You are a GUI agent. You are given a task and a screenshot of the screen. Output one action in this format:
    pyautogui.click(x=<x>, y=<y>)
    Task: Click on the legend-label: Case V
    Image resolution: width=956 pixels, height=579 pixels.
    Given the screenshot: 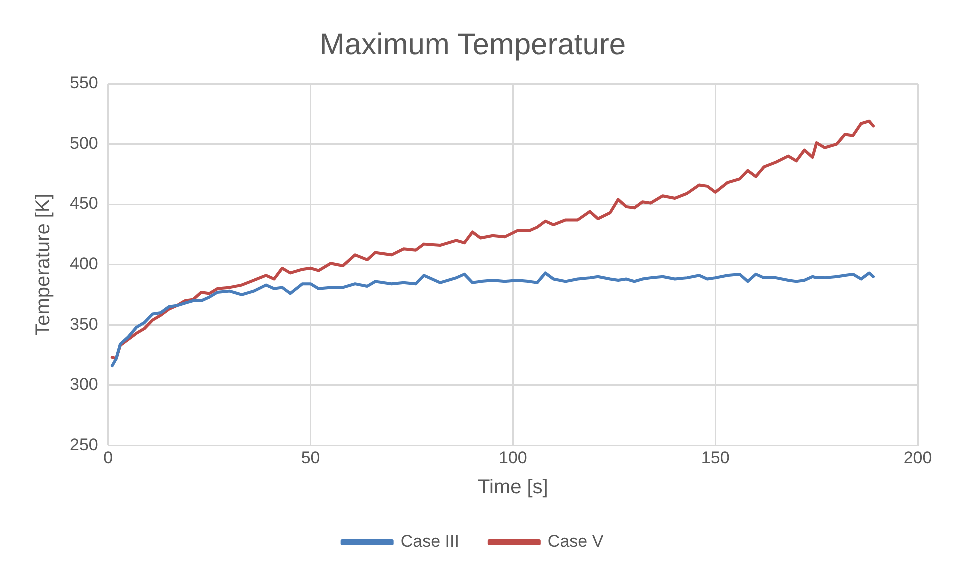 What is the action you would take?
    pyautogui.click(x=576, y=542)
    